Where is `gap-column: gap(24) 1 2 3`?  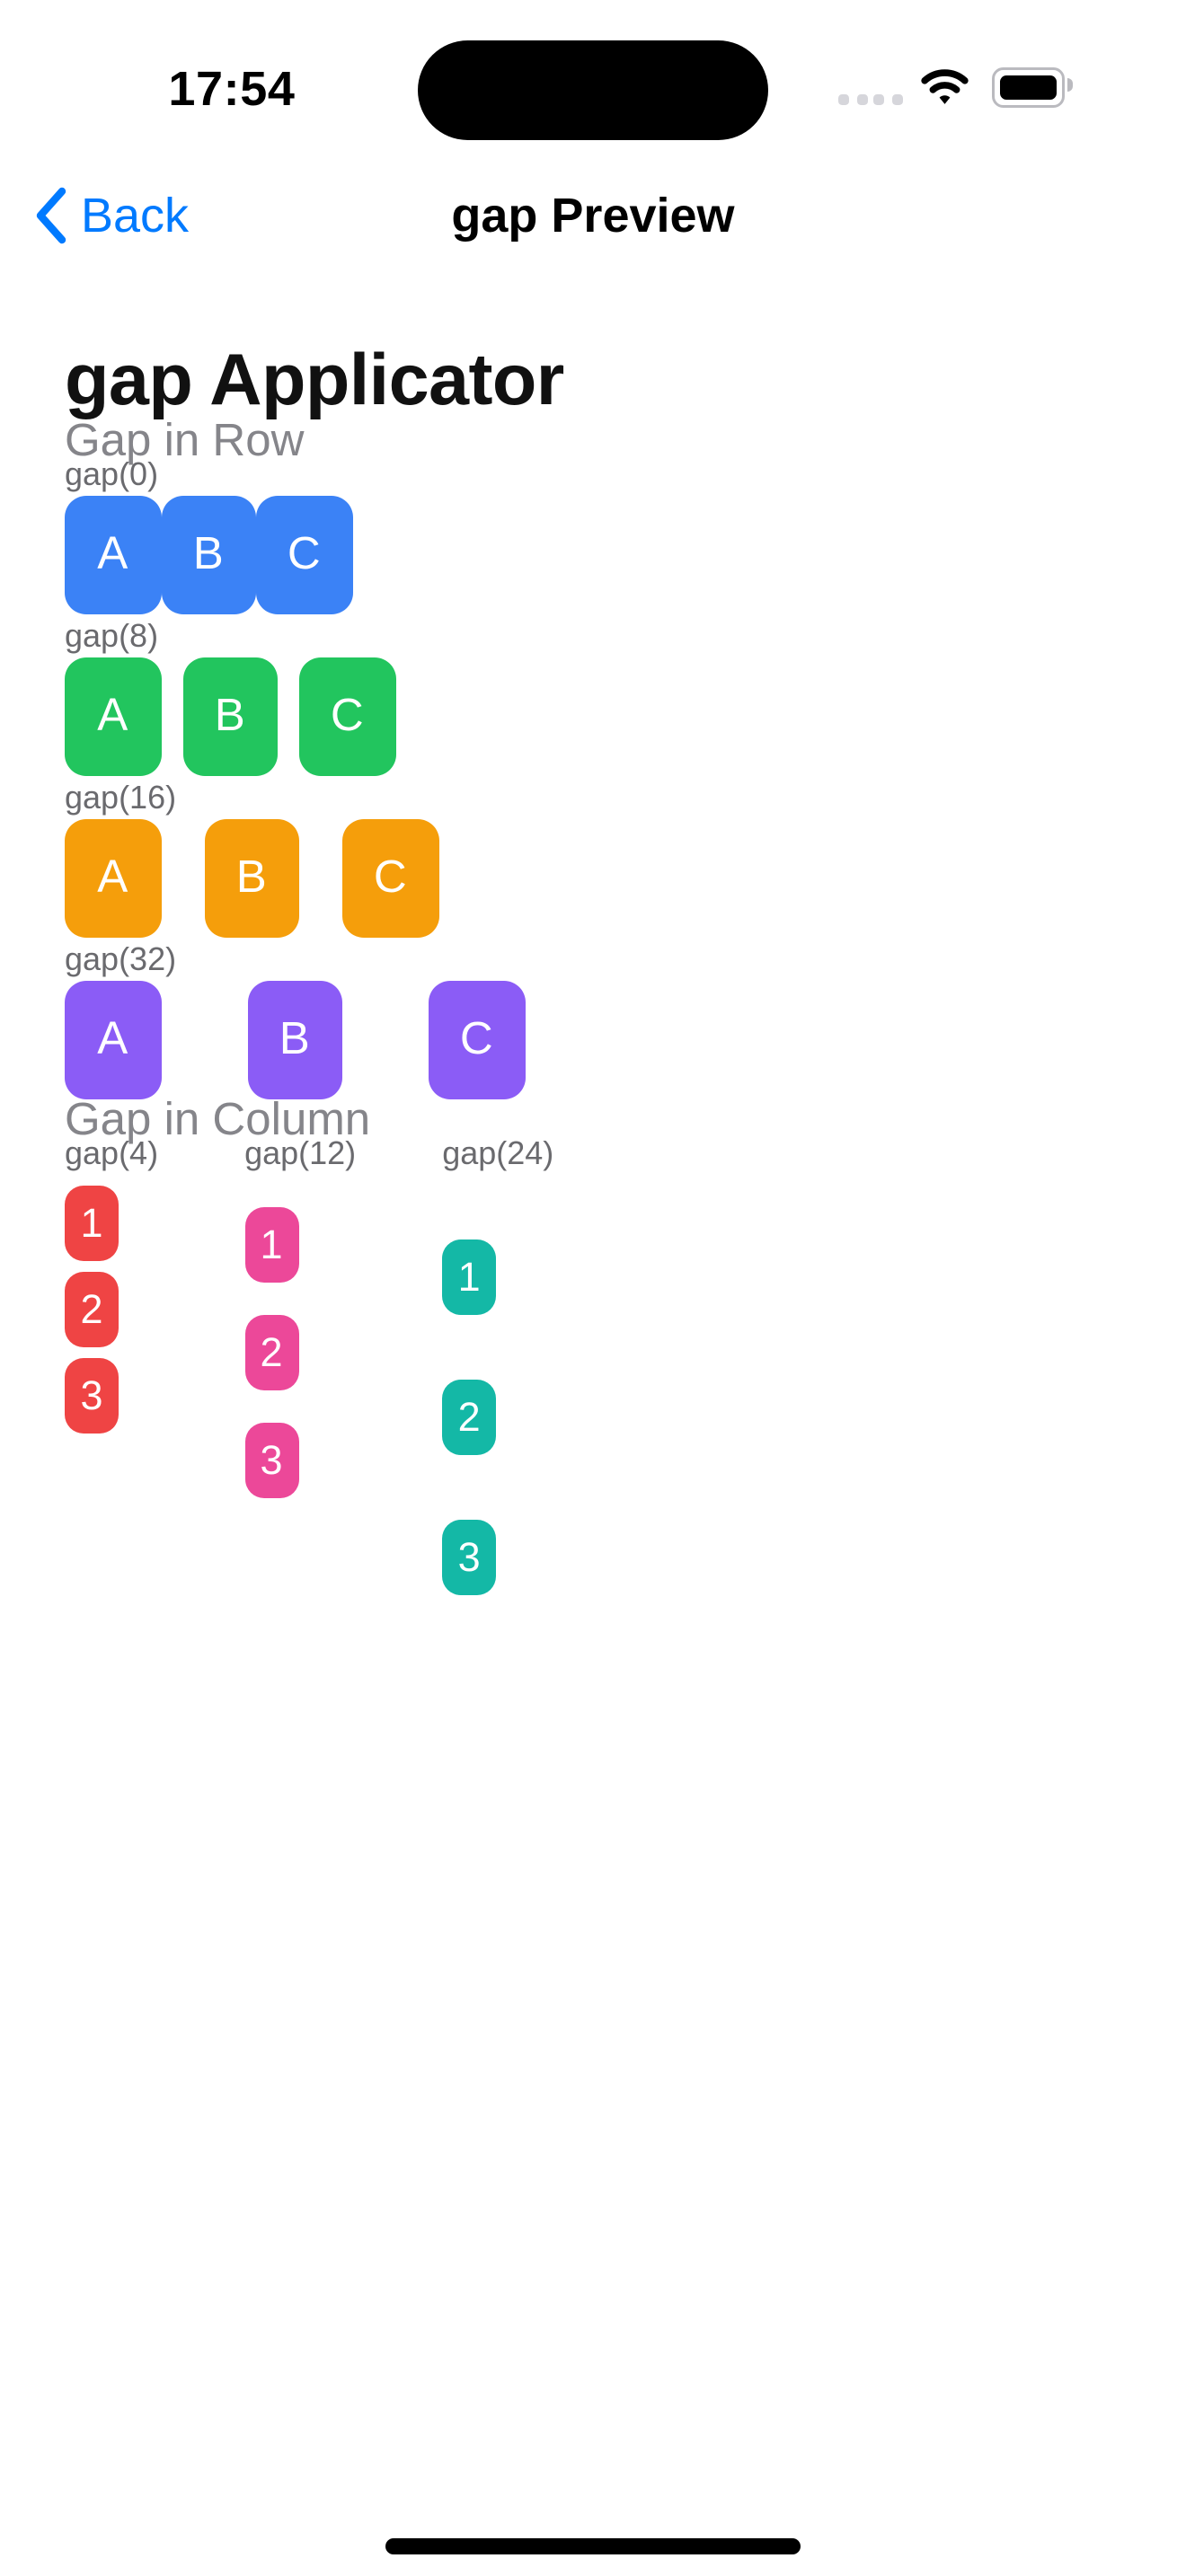 gap-column: gap(24) 1 2 3 is located at coordinates (497, 1363).